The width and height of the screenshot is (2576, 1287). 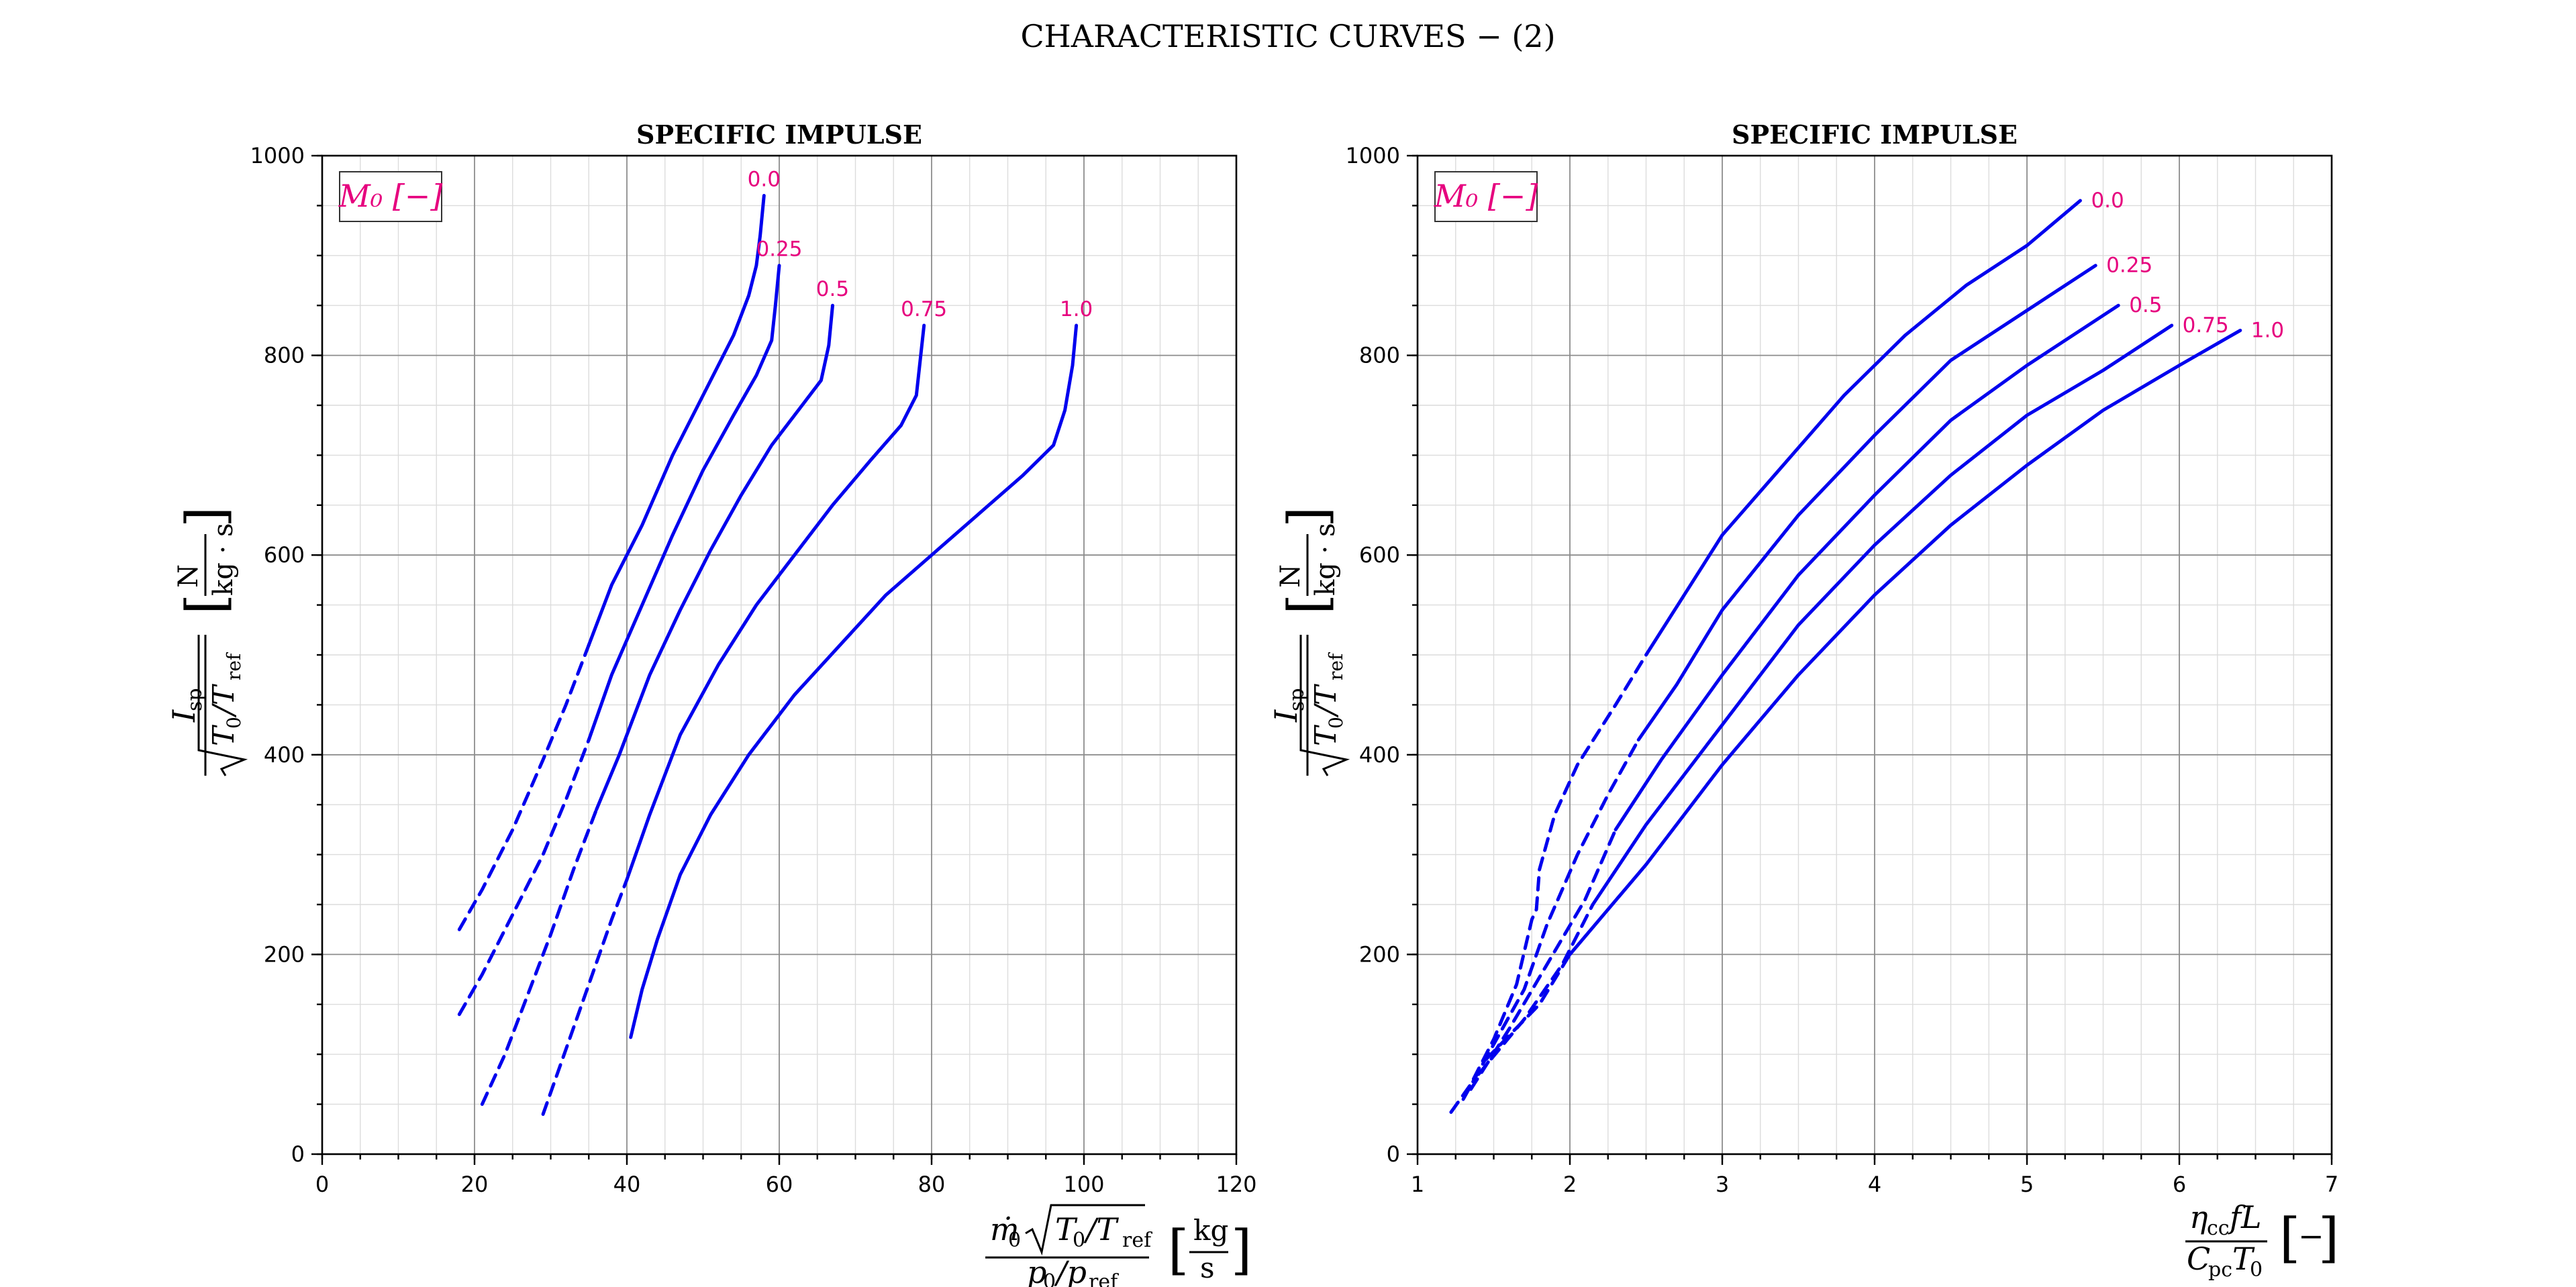 I want to click on x-axis-label-right: η cc fL C pc T 0 [ − ], so click(x=2262, y=1240).